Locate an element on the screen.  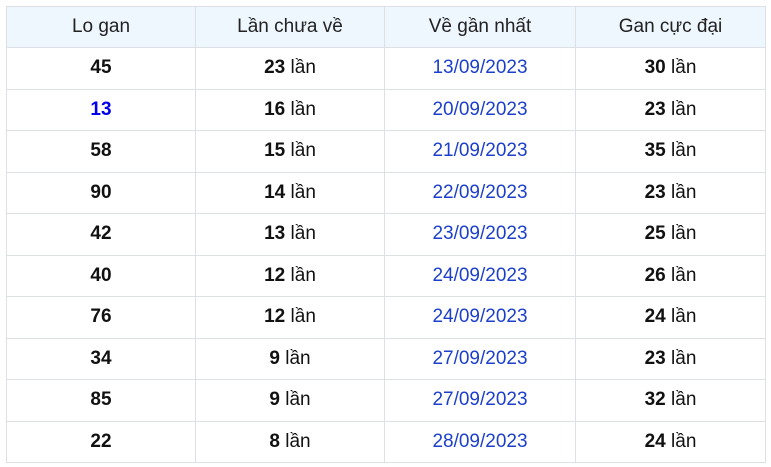
lo-number: 40 is located at coordinates (101, 275).